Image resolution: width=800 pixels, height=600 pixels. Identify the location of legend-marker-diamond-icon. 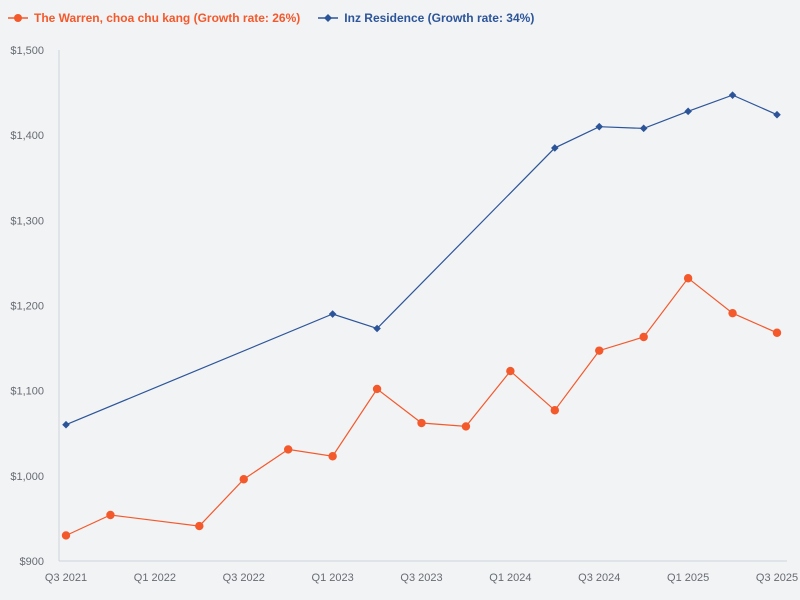
(328, 18).